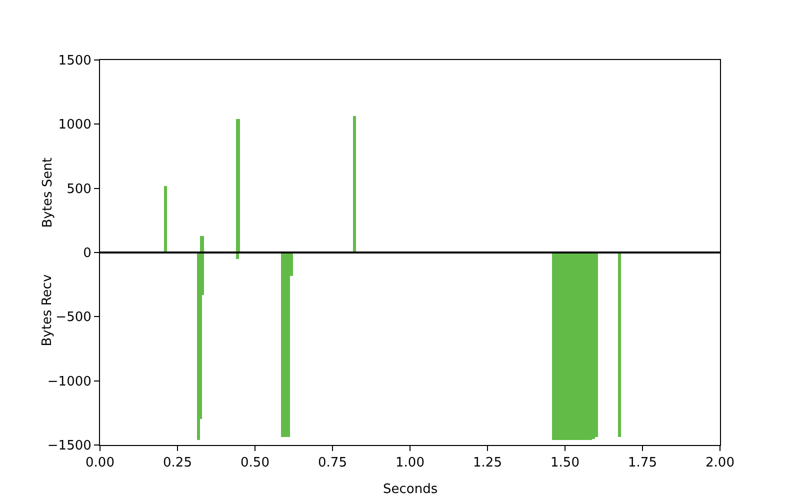 The height and width of the screenshot is (500, 800). What do you see at coordinates (100, 463) in the screenshot?
I see `x-tick-label: 0.00` at bounding box center [100, 463].